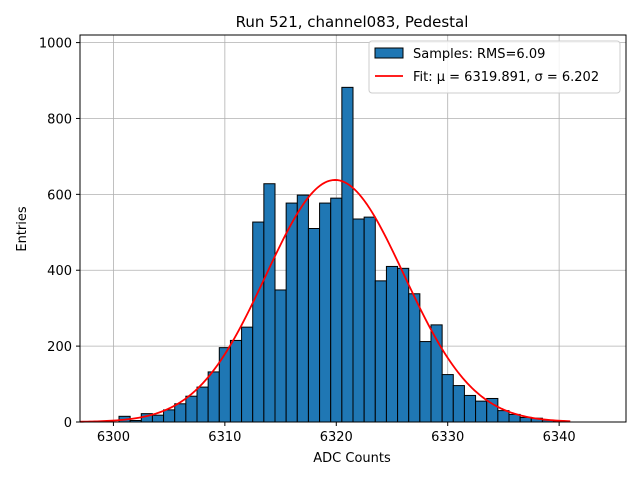  What do you see at coordinates (59, 234) in the screenshot?
I see `y-axis-ticks: 0 200 400 600 800 1000` at bounding box center [59, 234].